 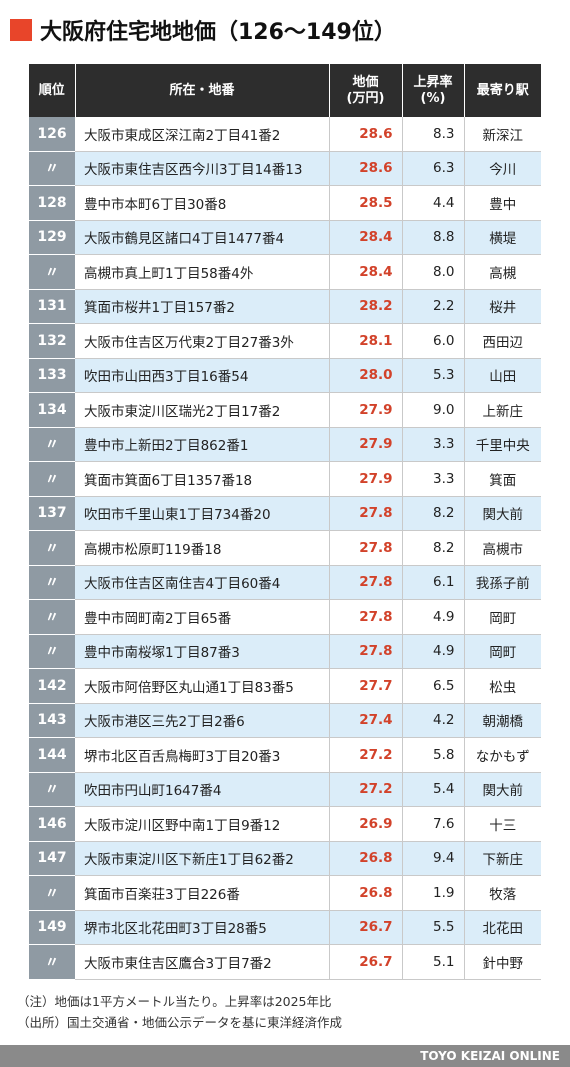 What do you see at coordinates (433, 82) in the screenshot?
I see `header-rate-line1: 上昇率` at bounding box center [433, 82].